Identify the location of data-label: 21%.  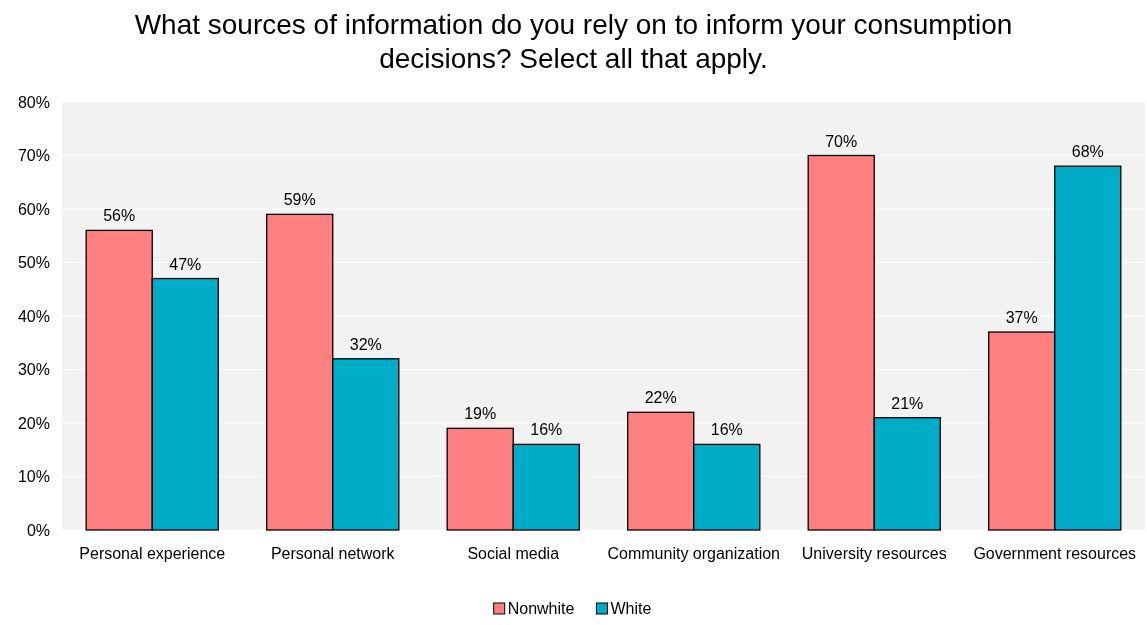
(907, 403).